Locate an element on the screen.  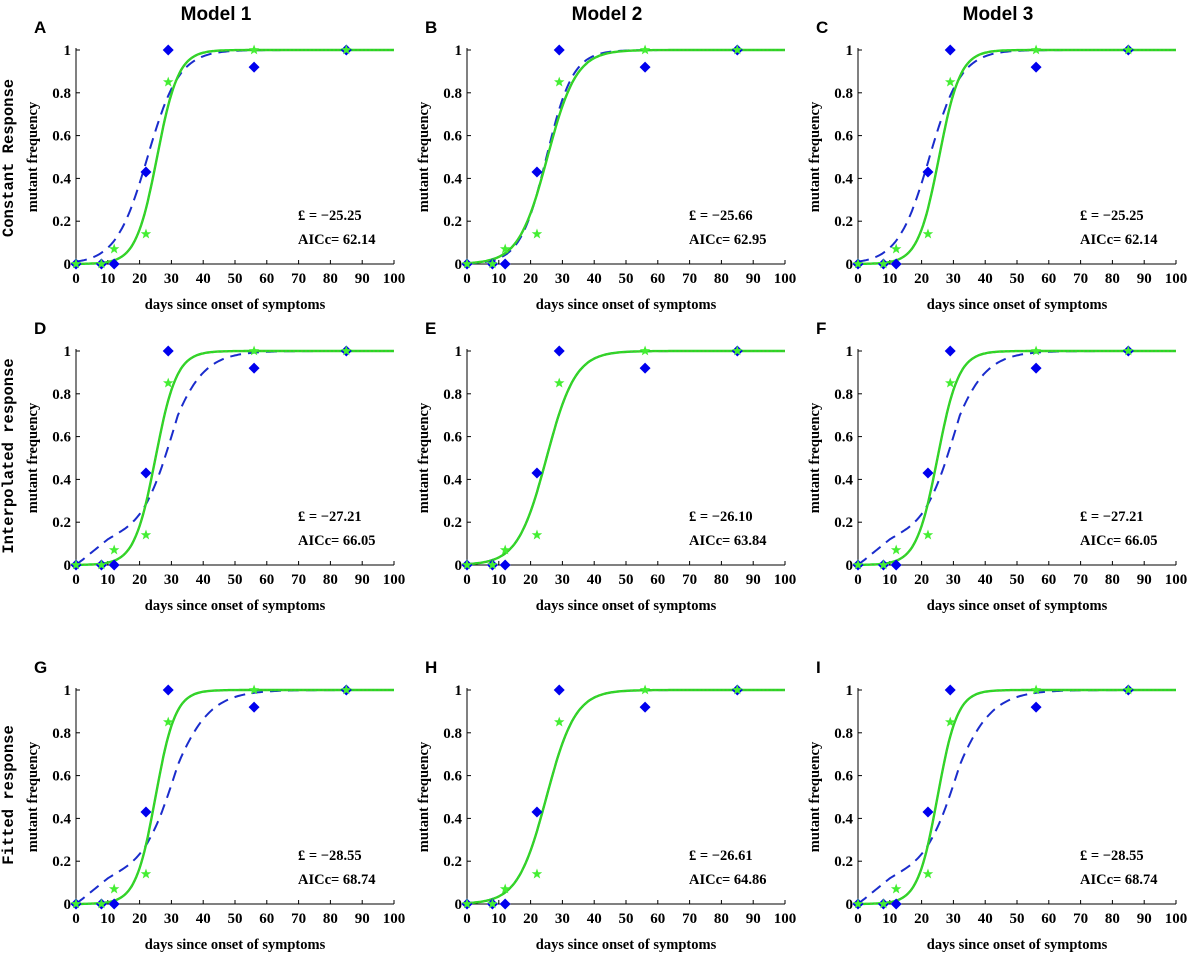
likelihood-annotation: £ = −27.21 is located at coordinates (1112, 517).